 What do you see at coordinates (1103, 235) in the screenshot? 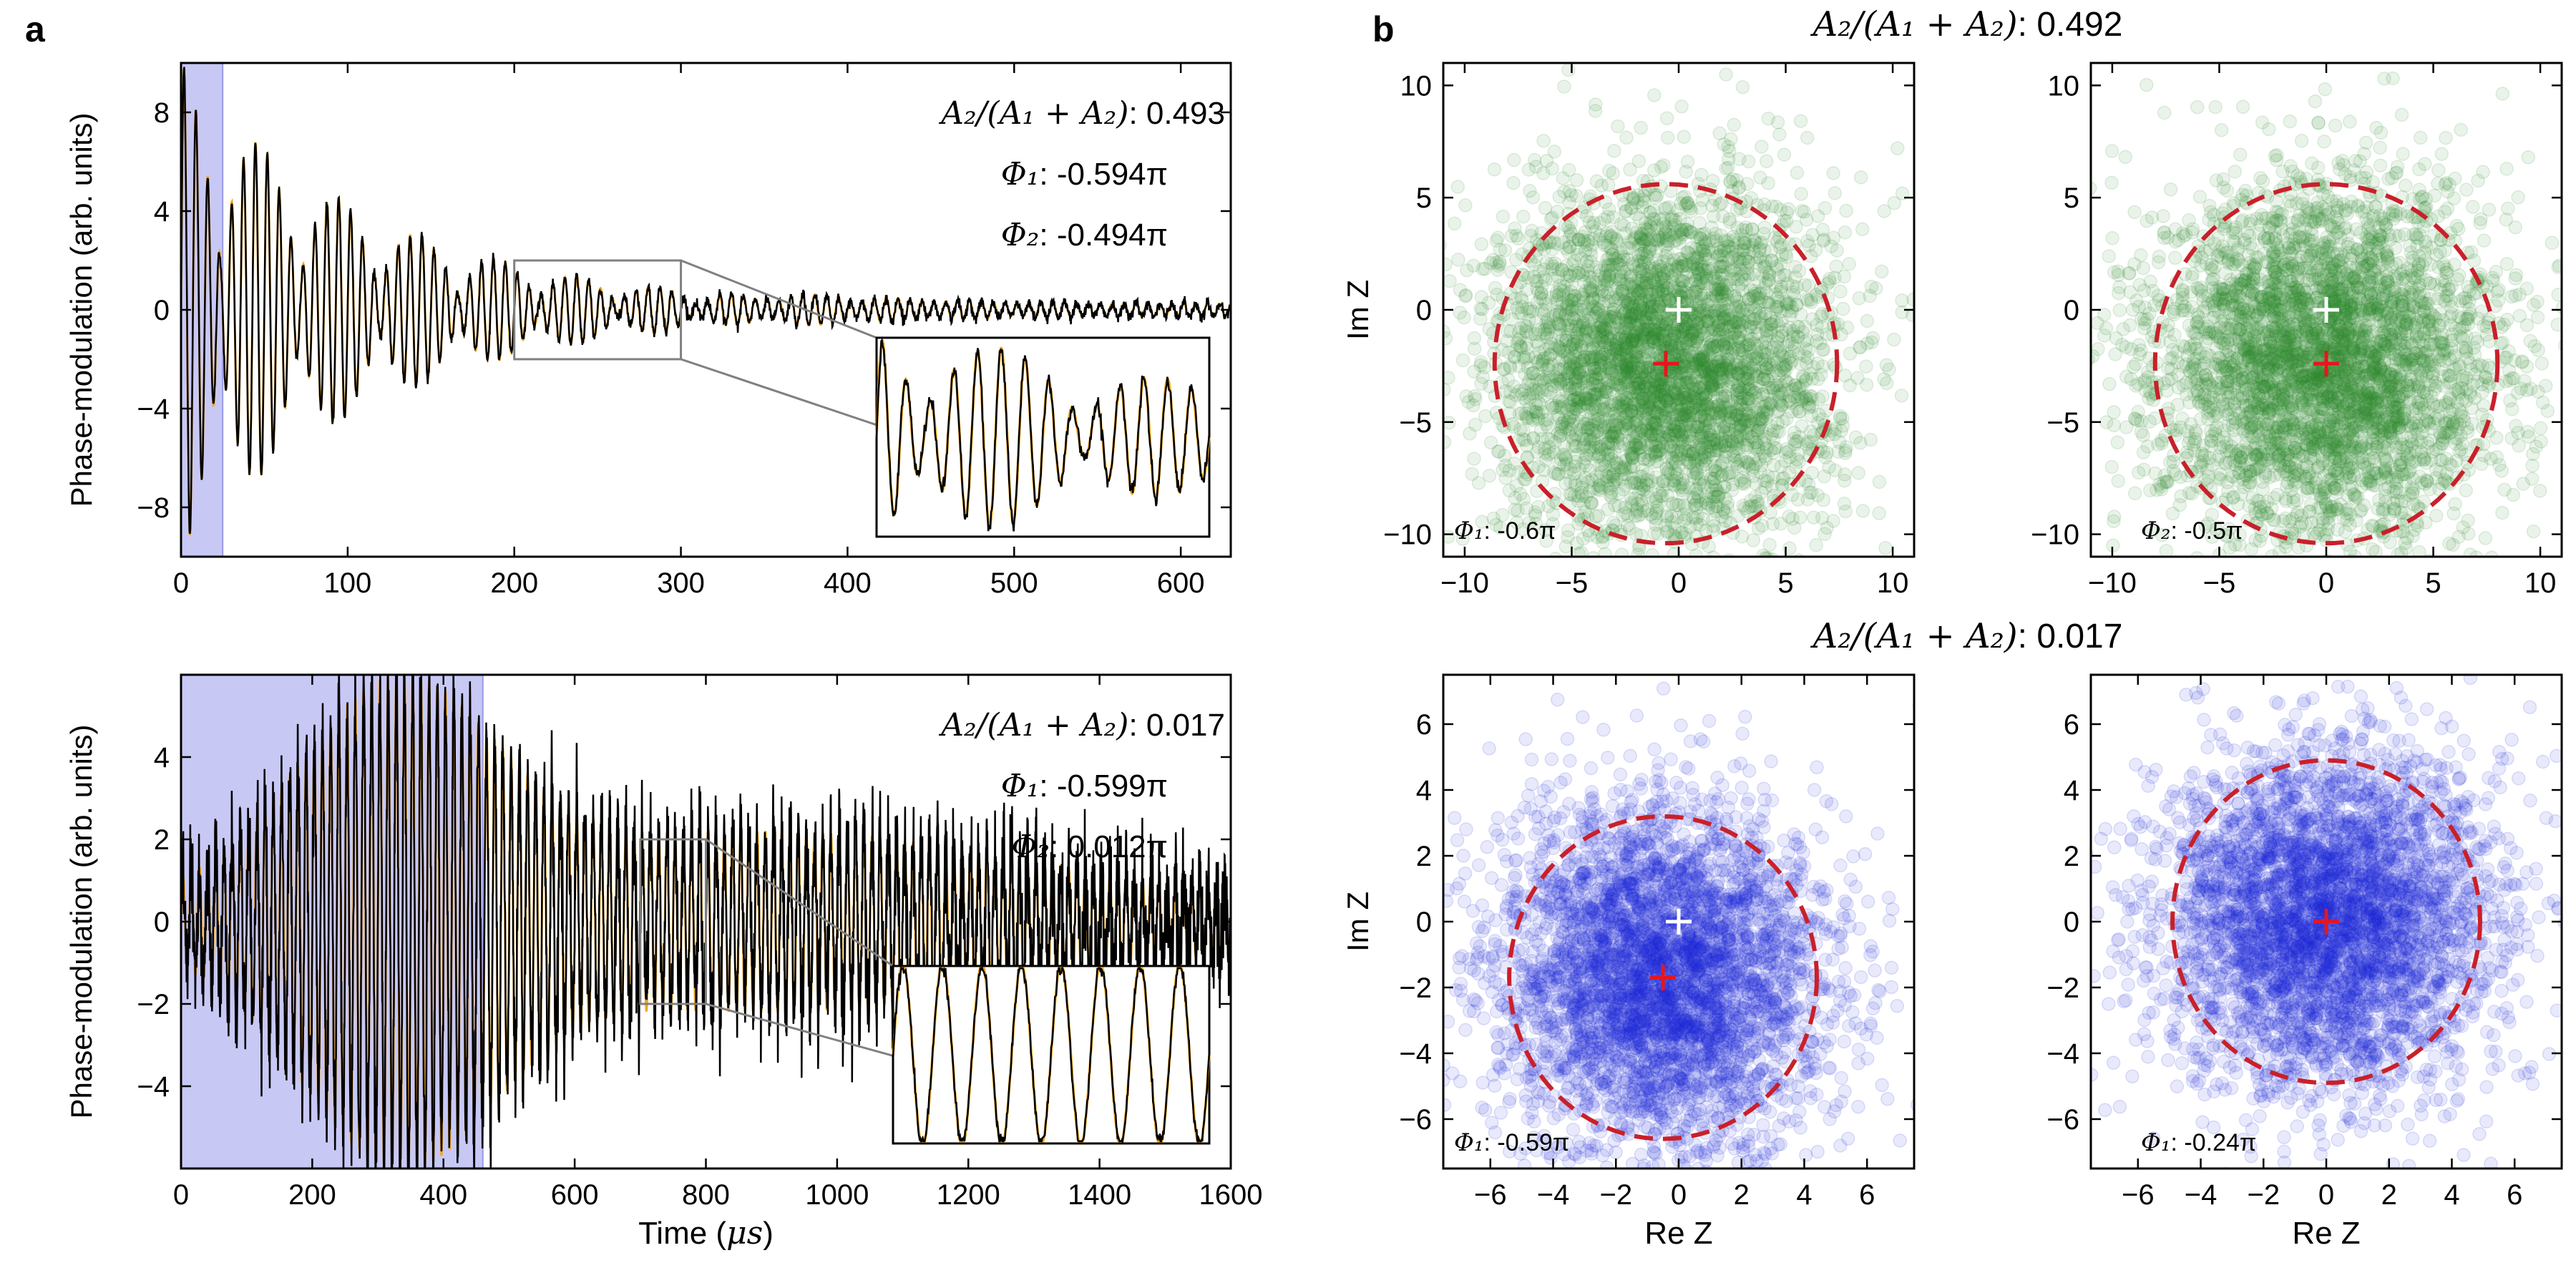
I see `phase-value: : -0.494π` at bounding box center [1103, 235].